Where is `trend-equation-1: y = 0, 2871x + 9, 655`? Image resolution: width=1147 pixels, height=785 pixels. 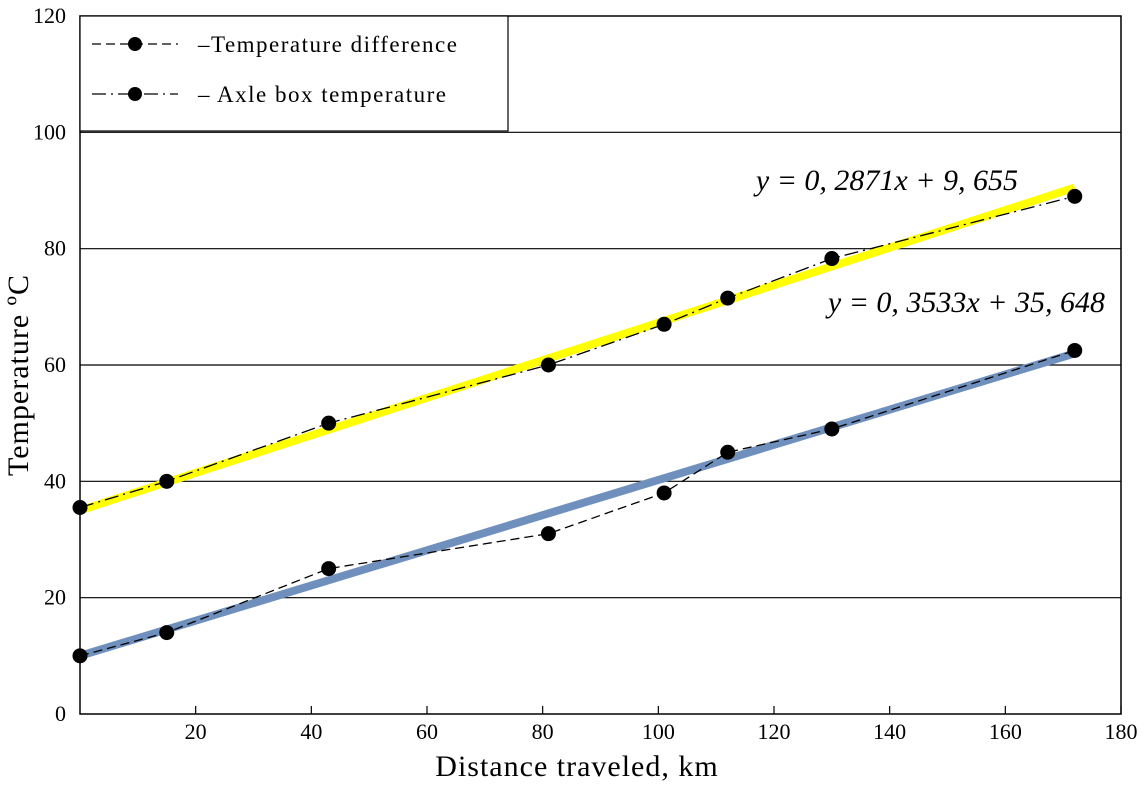
trend-equation-1: y = 0, 2871x + 9, 655 is located at coordinates (885, 180).